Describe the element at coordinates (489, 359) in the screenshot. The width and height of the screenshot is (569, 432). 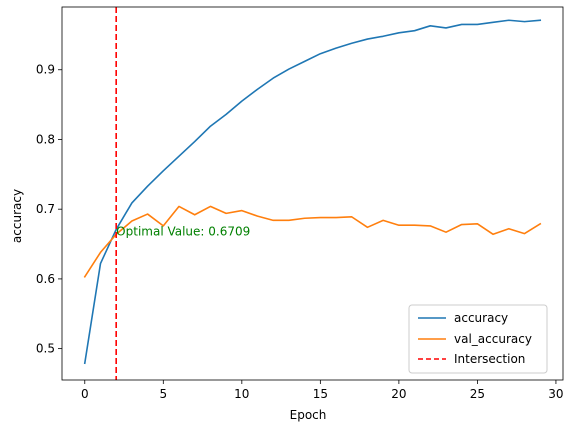
I see `legend-label-intersection: Intersection` at that location.